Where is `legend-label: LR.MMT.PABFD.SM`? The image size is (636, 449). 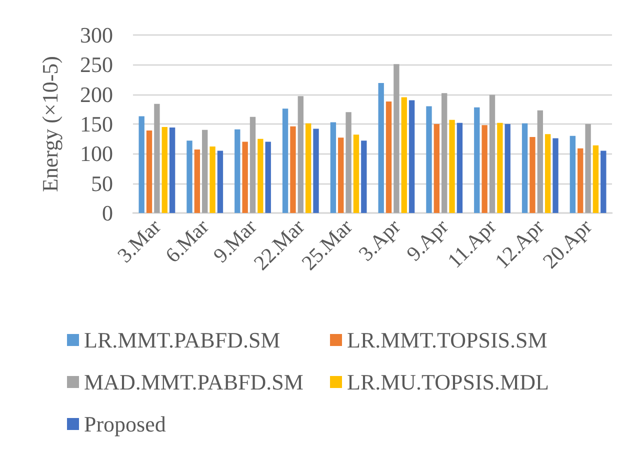 legend-label: LR.MMT.PABFD.SM is located at coordinates (182, 340).